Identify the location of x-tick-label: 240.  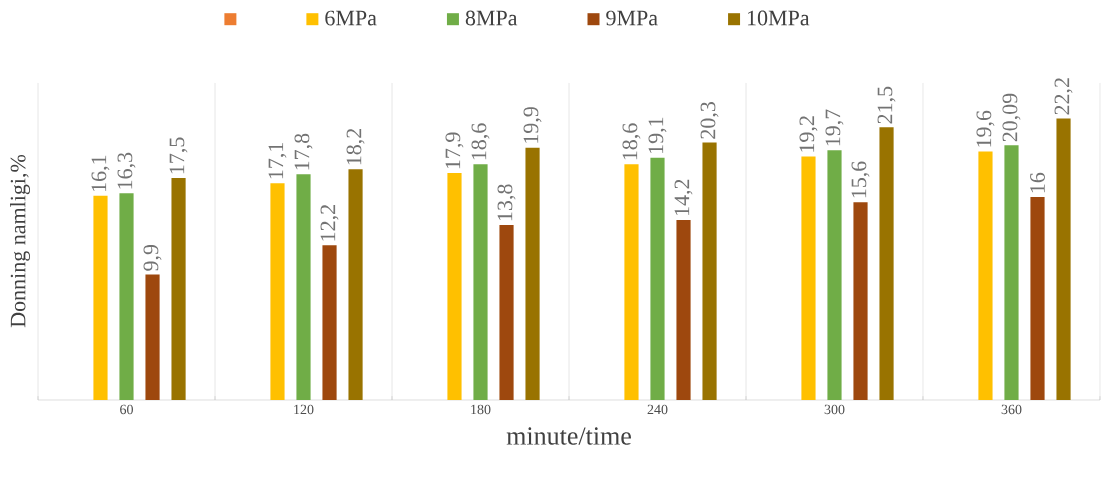
(657, 409).